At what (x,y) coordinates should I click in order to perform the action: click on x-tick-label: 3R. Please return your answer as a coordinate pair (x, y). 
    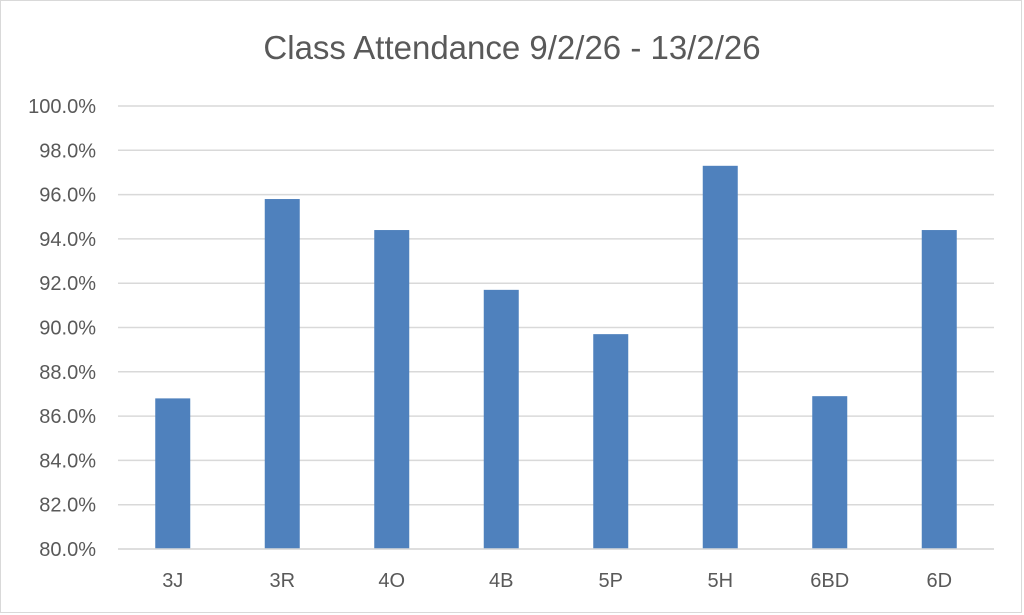
    Looking at the image, I should click on (282, 581).